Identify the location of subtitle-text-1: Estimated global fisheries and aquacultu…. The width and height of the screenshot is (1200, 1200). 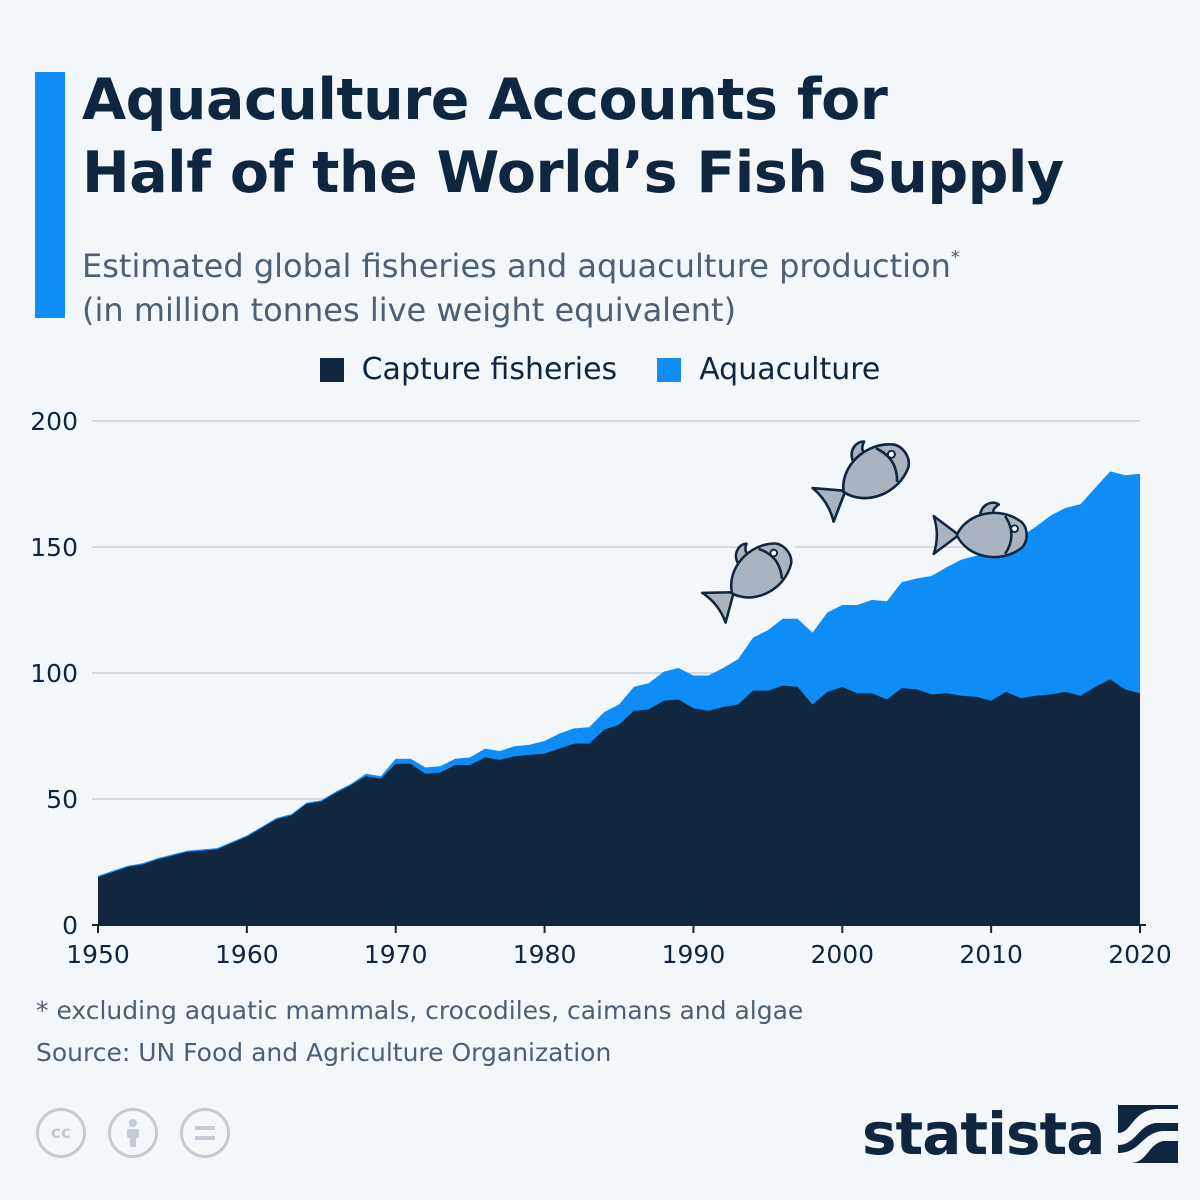
(516, 266).